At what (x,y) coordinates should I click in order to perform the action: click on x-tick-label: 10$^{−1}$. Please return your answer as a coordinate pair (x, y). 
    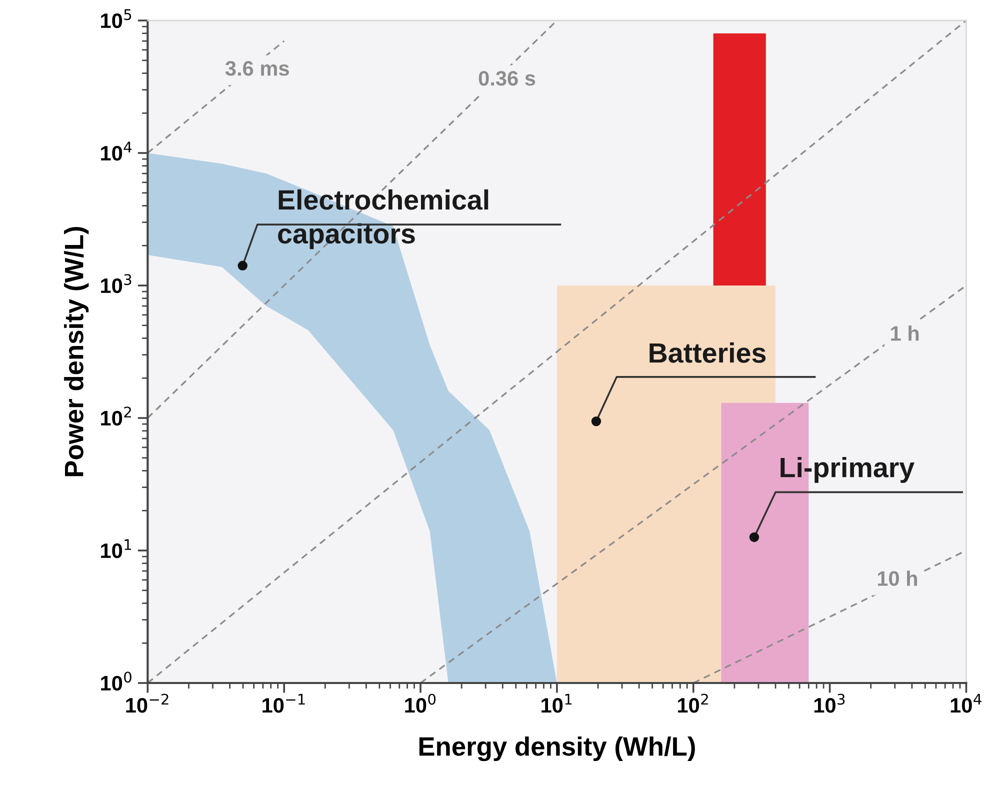
    Looking at the image, I should click on (283, 703).